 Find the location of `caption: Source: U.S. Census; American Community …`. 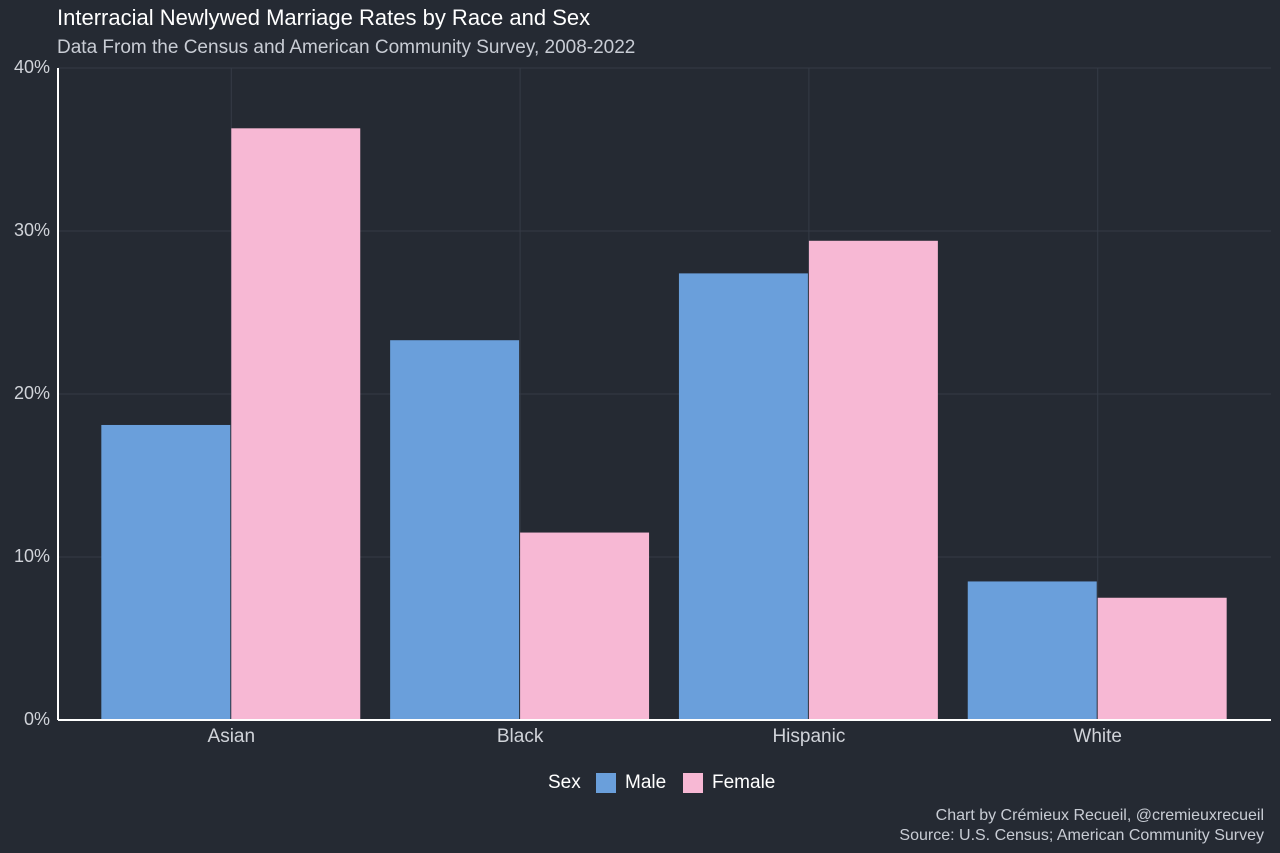

caption: Source: U.S. Census; American Community … is located at coordinates (1081, 835).